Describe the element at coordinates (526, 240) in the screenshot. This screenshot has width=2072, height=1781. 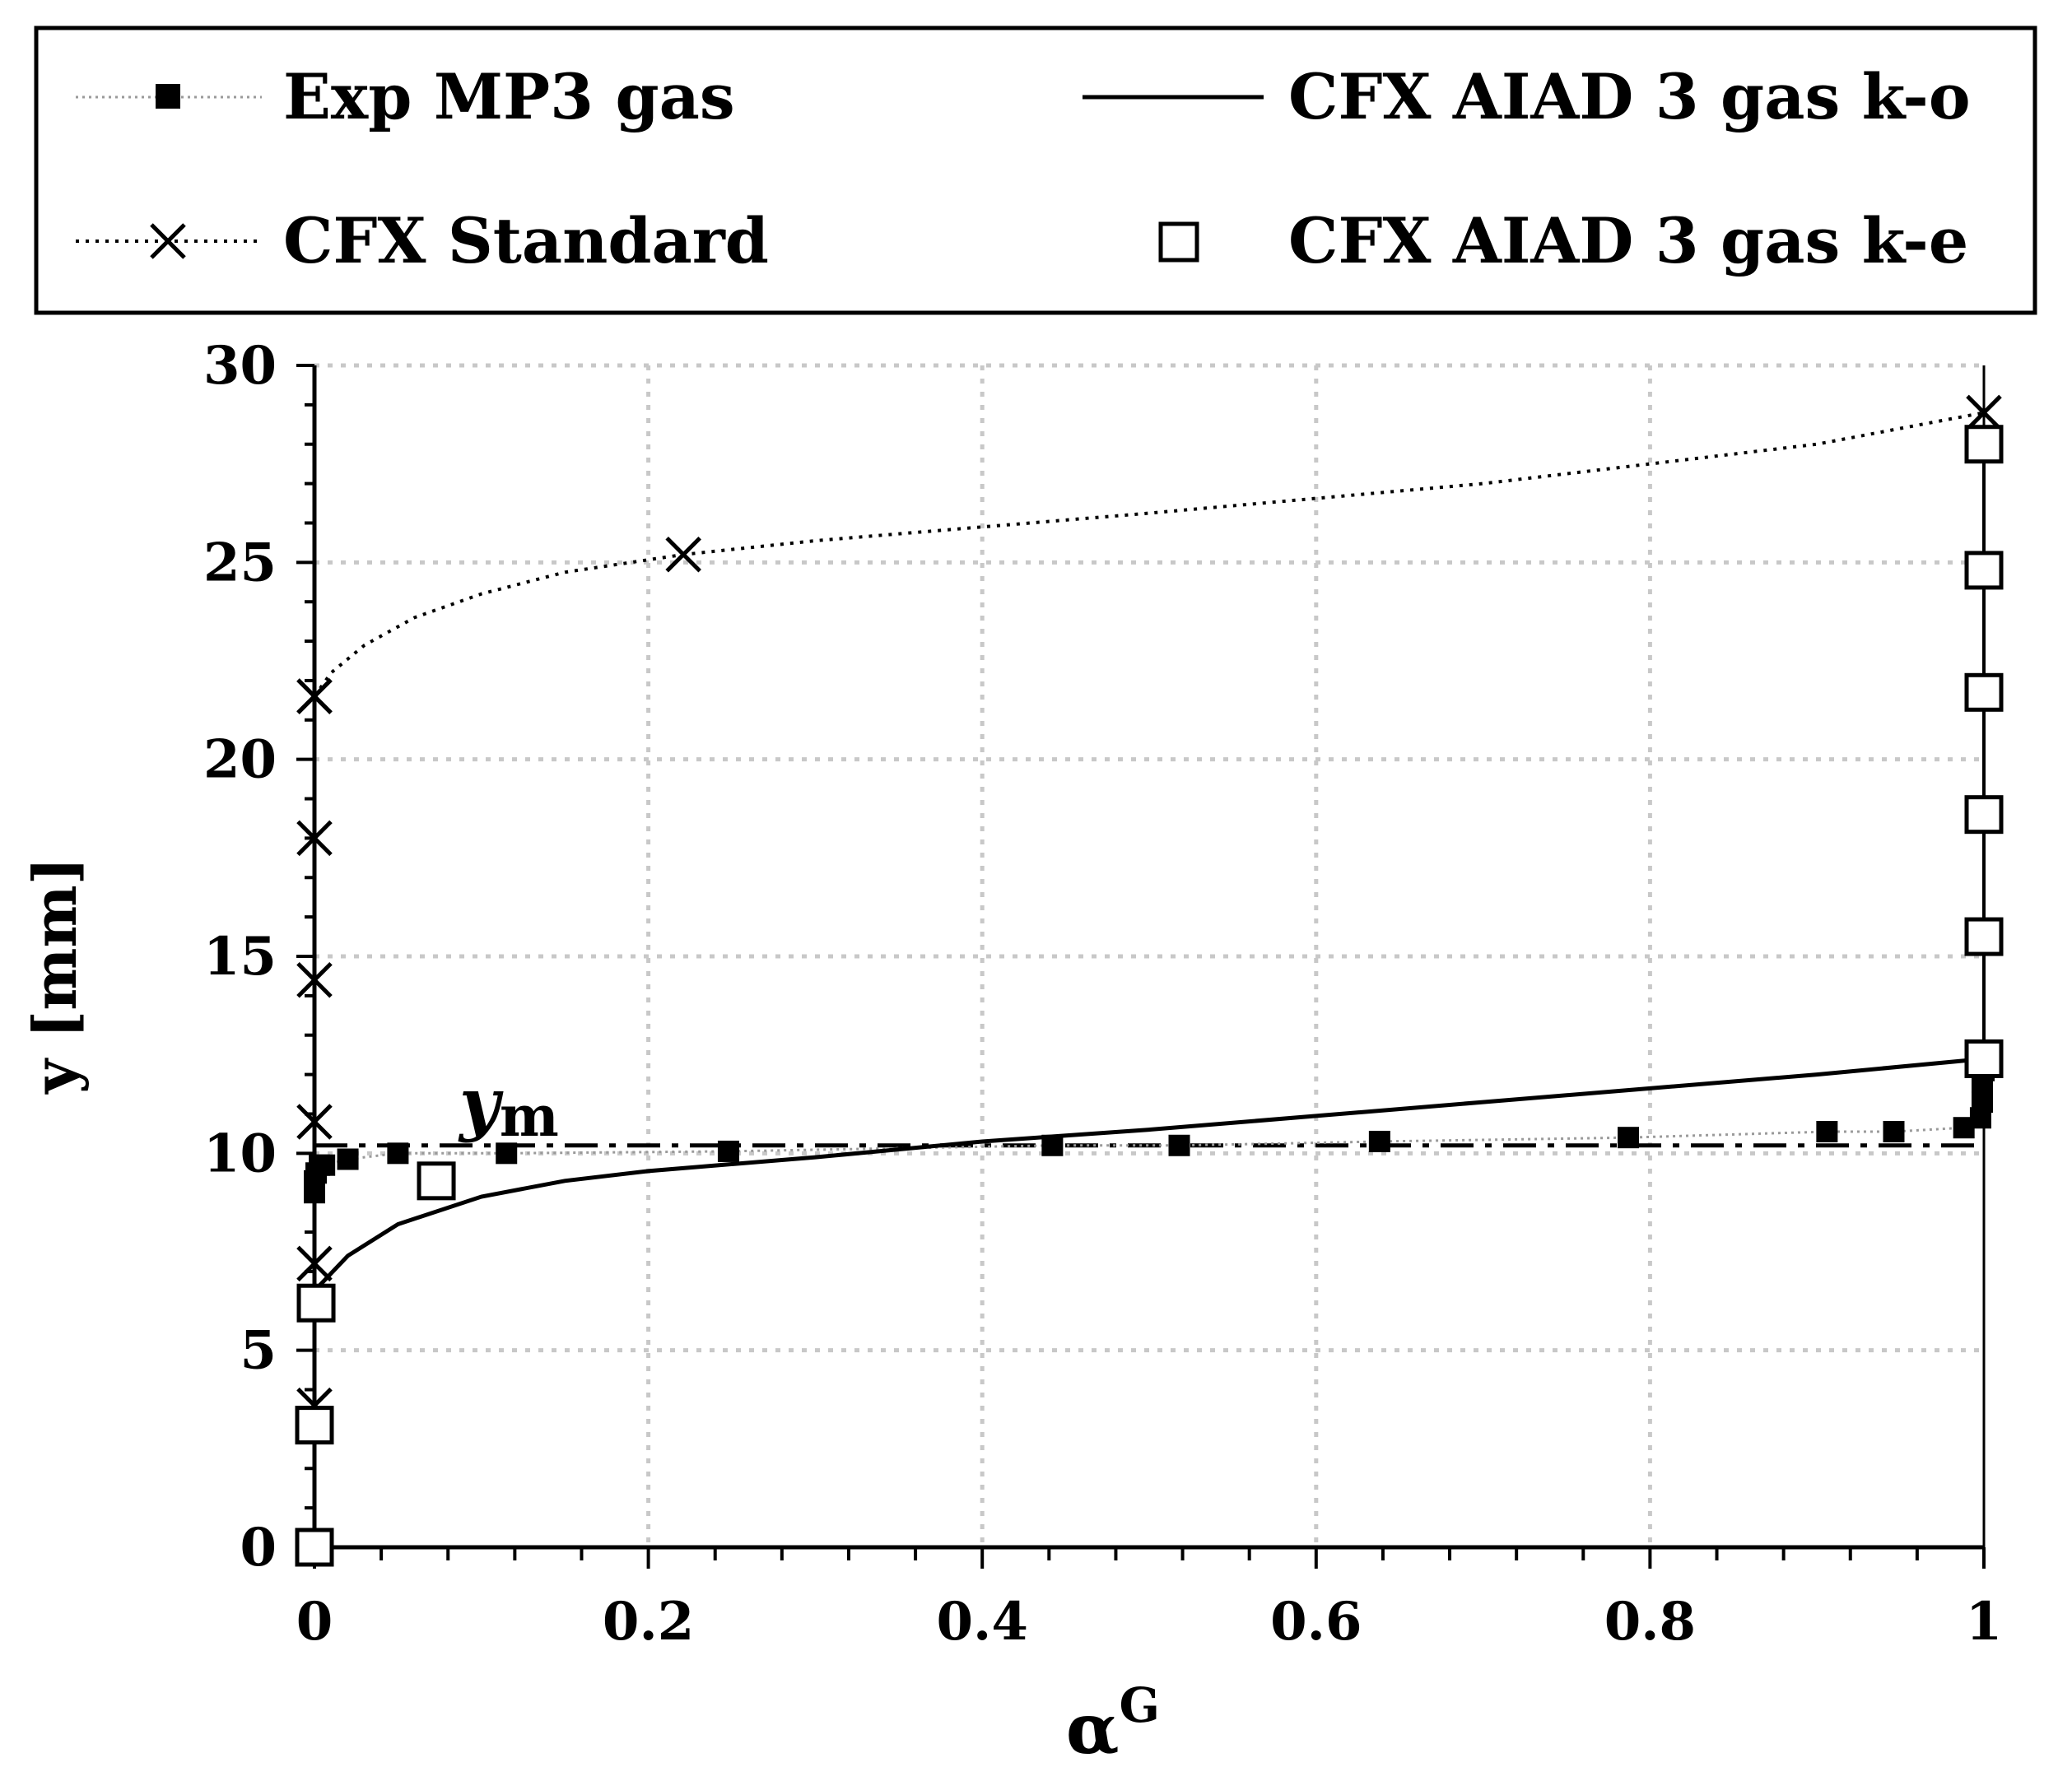
I see `legend-label-std: CFX Standard` at that location.